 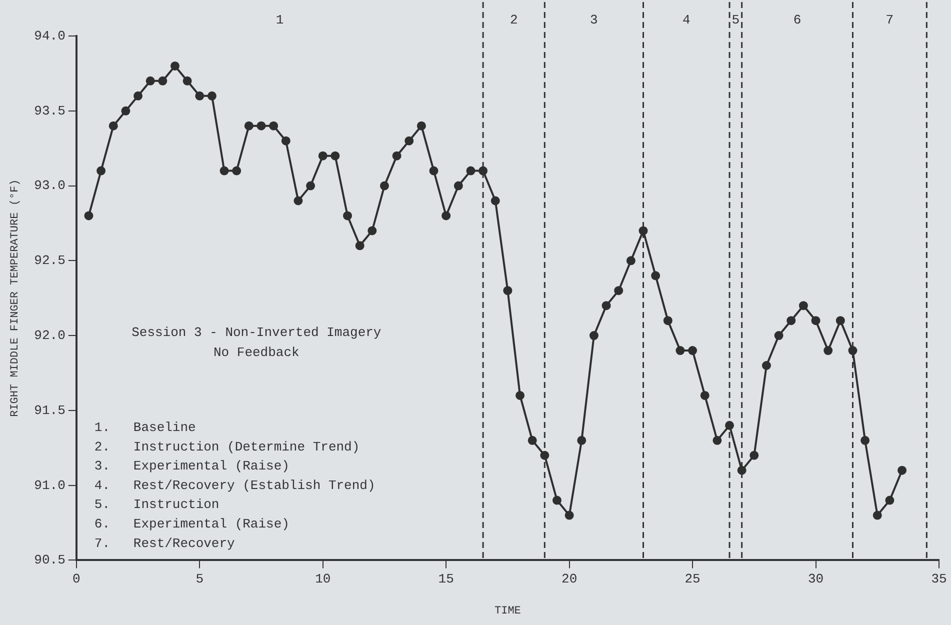 What do you see at coordinates (736, 20) in the screenshot?
I see `text: 5` at bounding box center [736, 20].